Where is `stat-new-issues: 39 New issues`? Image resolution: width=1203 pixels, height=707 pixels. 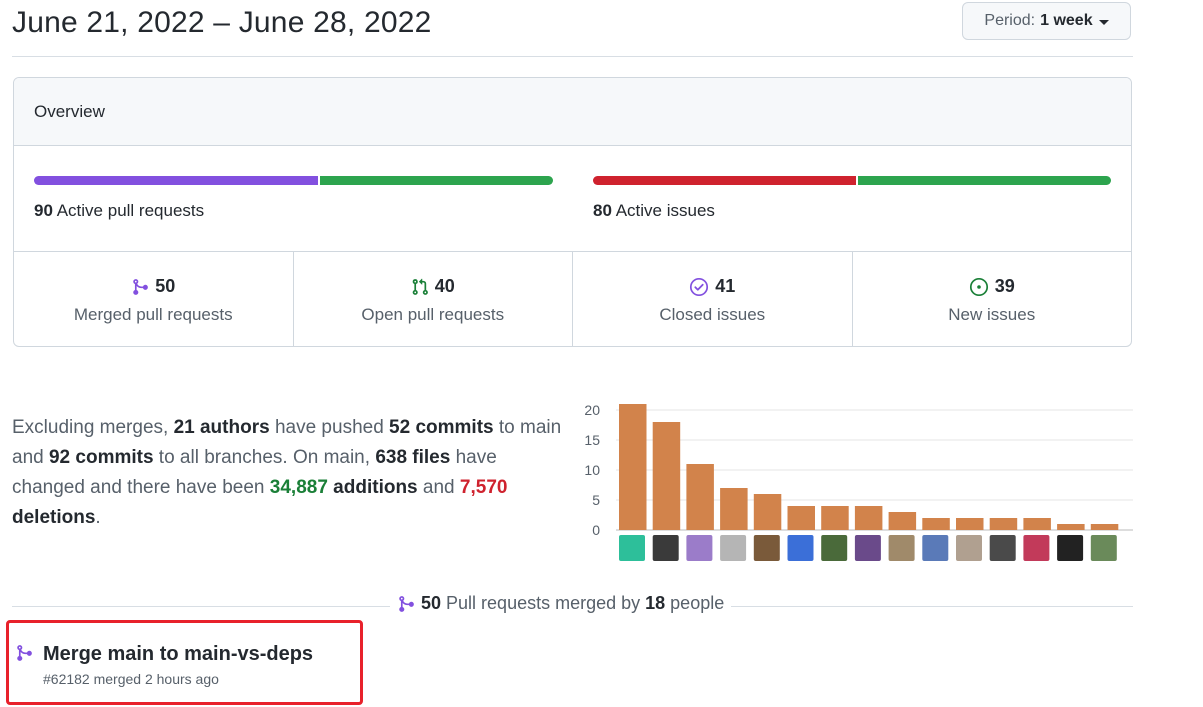 stat-new-issues: 39 New issues is located at coordinates (992, 299).